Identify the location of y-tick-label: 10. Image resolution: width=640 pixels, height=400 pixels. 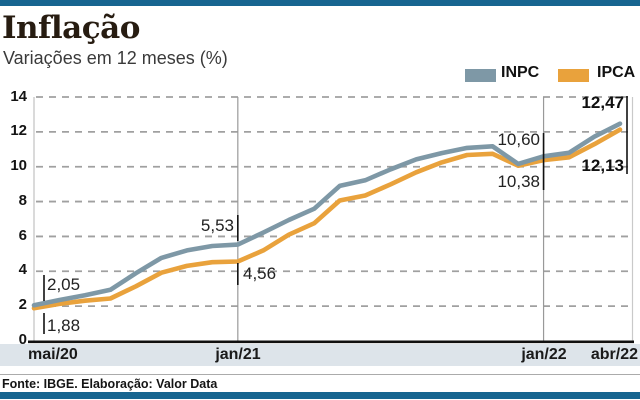
(18, 165).